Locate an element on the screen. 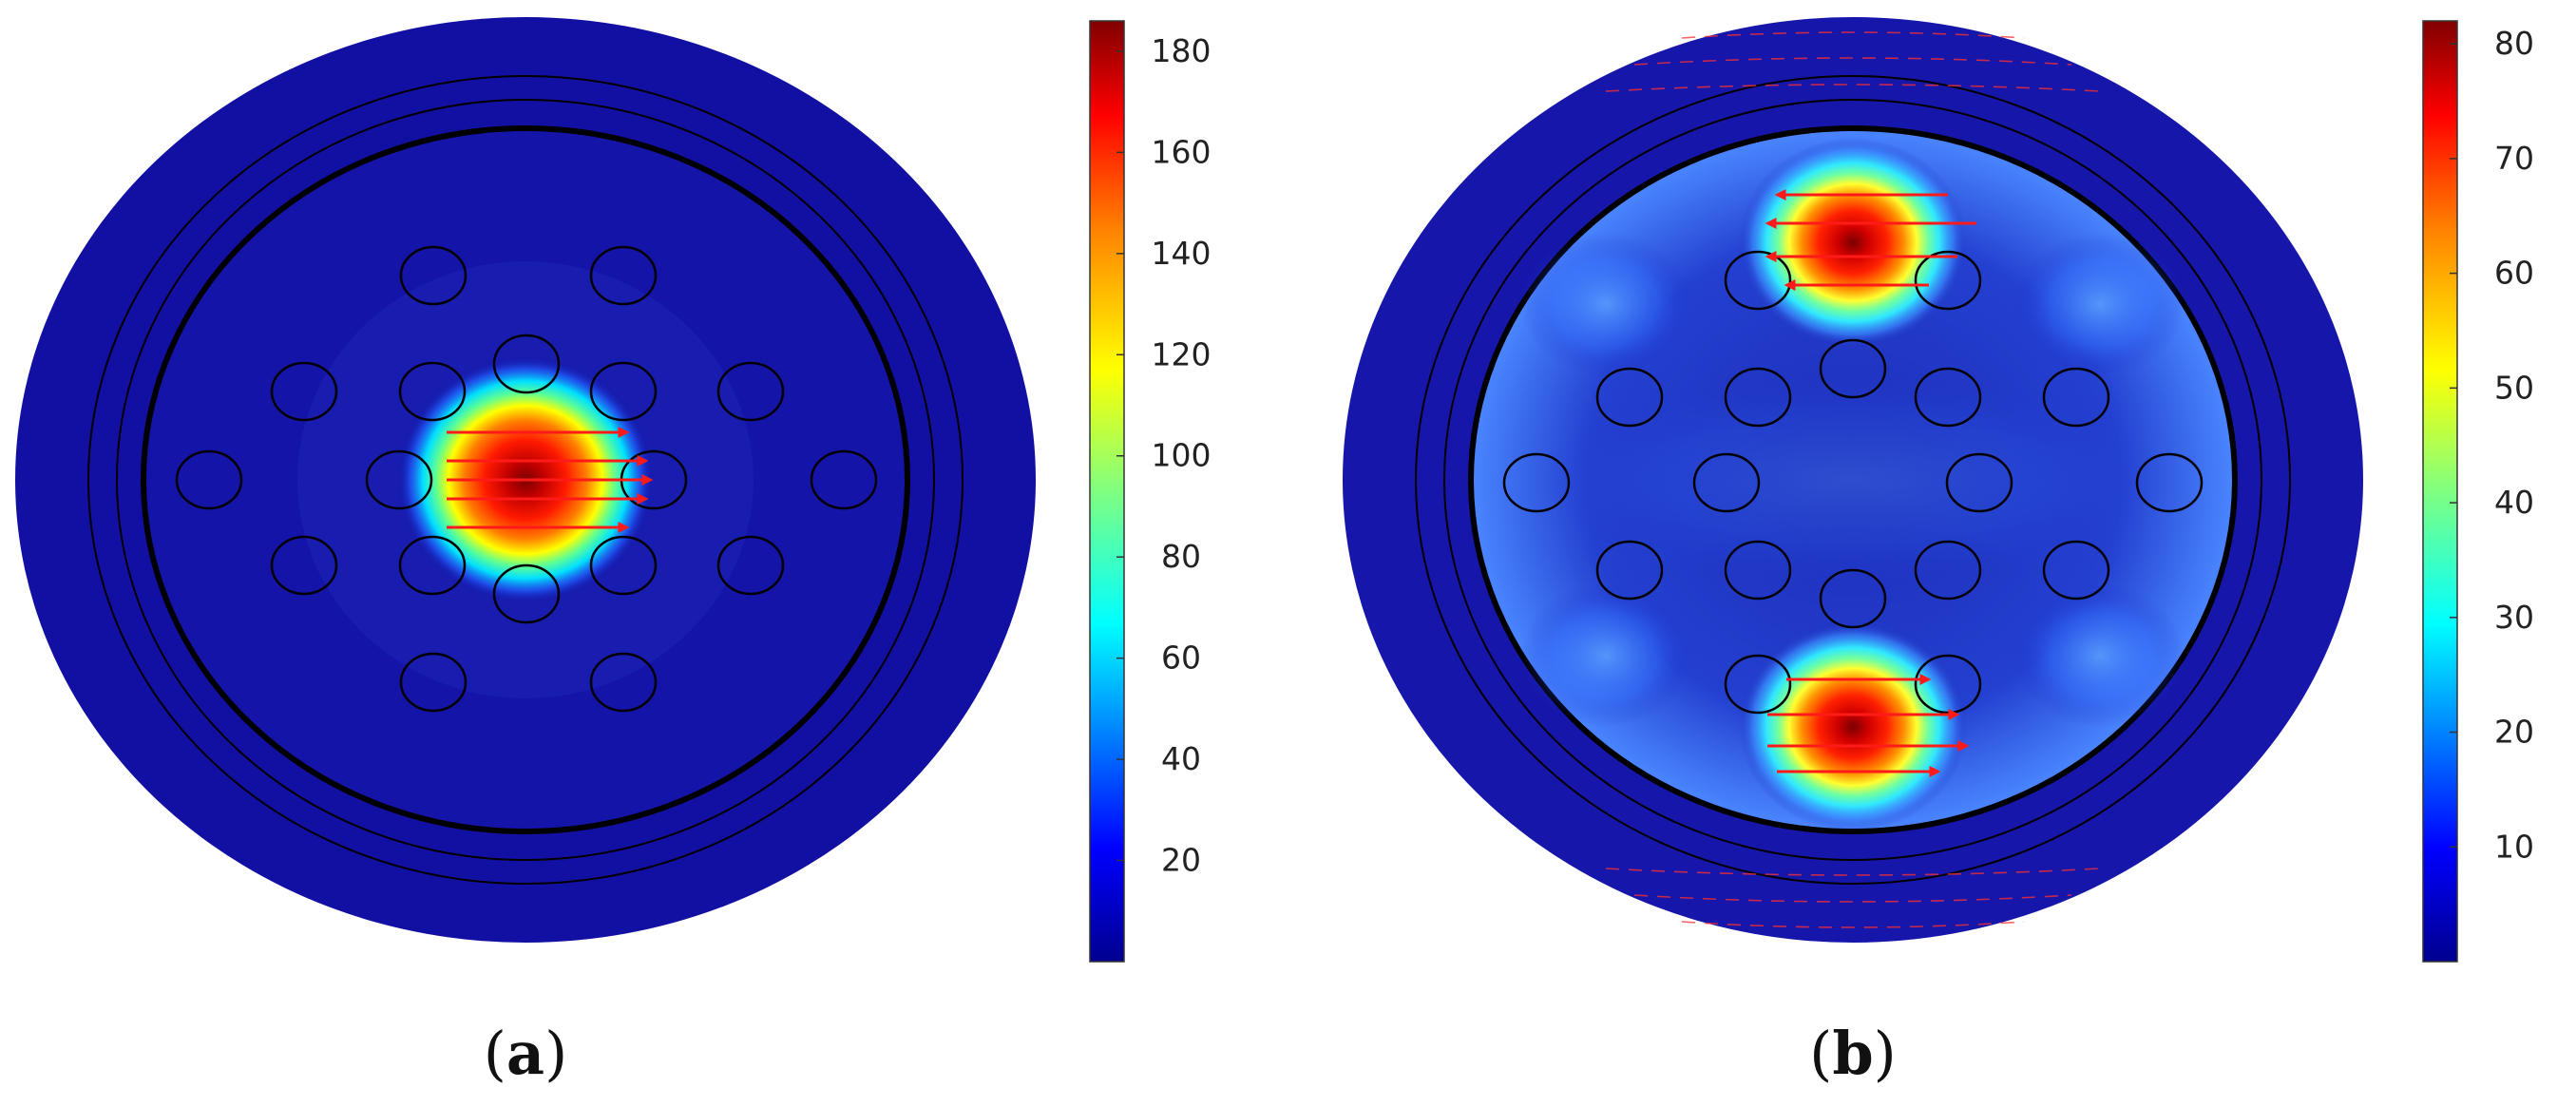 This screenshot has width=2576, height=1107. panel-label-b: (b) is located at coordinates (1853, 1053).